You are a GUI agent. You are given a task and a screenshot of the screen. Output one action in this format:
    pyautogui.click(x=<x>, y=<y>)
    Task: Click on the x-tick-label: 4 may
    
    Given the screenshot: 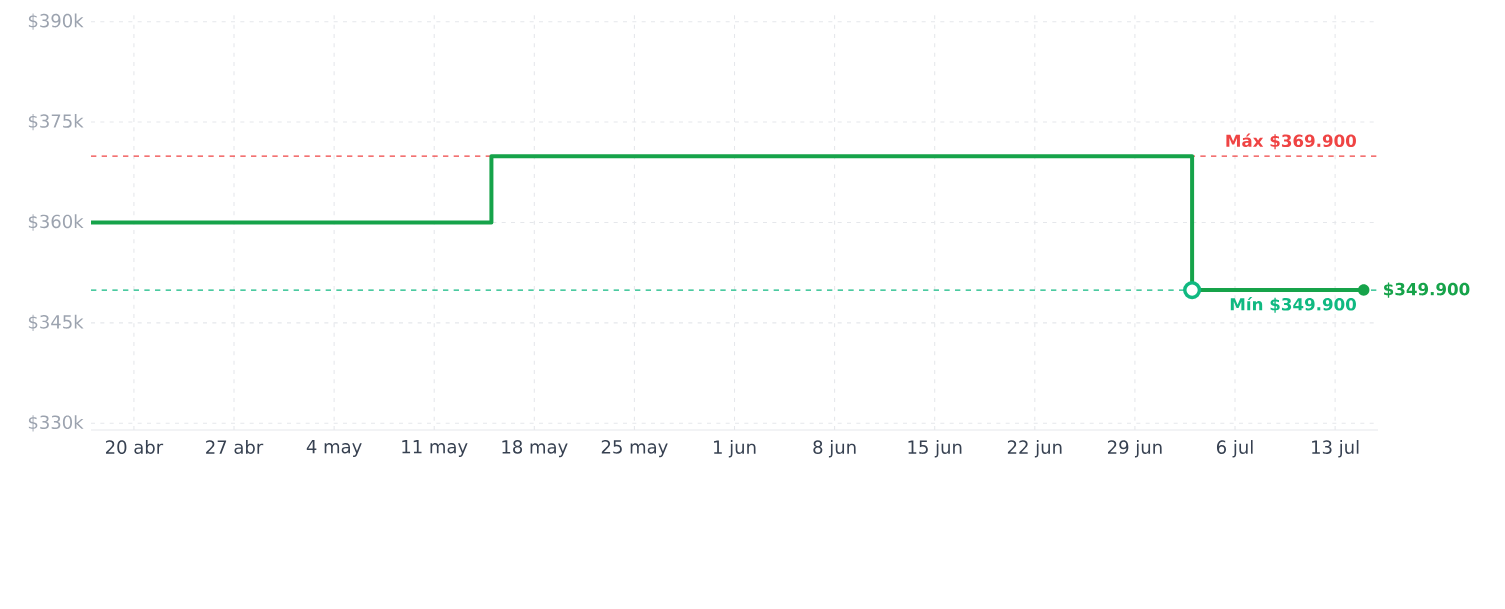 What is the action you would take?
    pyautogui.click(x=334, y=448)
    